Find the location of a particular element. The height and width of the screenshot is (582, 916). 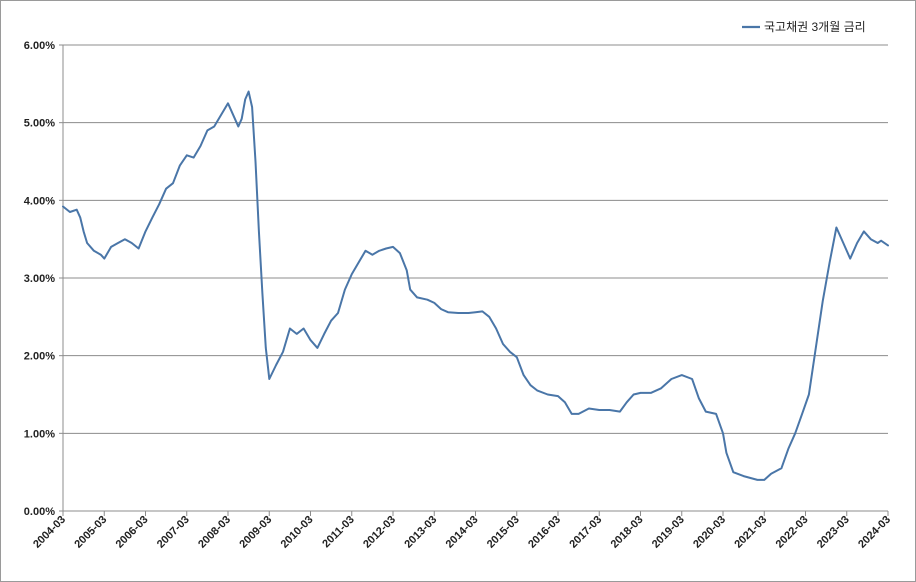

x-tick-label: 2007-03 is located at coordinates (173, 532).